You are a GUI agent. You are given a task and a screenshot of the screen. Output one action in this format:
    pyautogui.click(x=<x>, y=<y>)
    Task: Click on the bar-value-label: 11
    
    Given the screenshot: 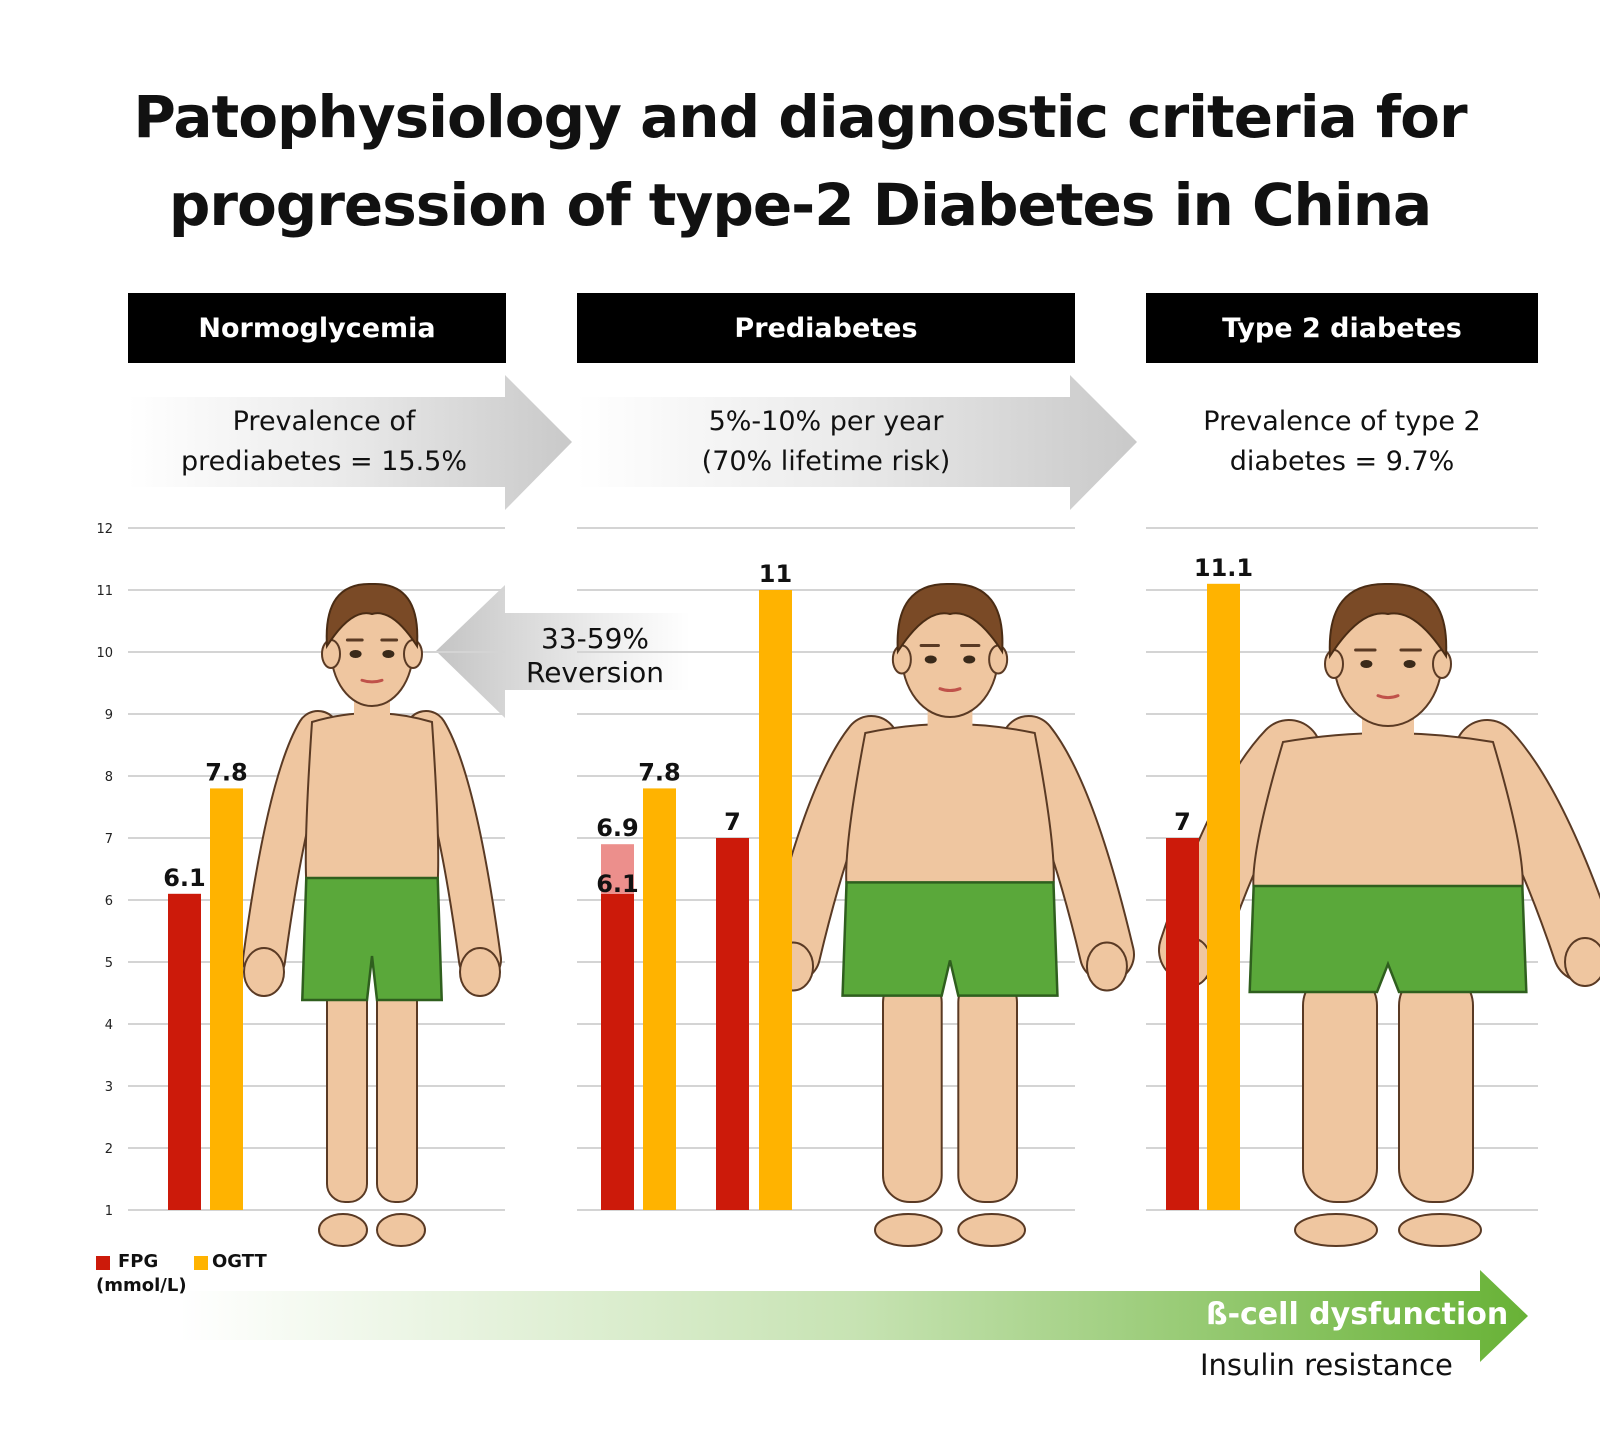 What is the action you would take?
    pyautogui.click(x=775, y=574)
    